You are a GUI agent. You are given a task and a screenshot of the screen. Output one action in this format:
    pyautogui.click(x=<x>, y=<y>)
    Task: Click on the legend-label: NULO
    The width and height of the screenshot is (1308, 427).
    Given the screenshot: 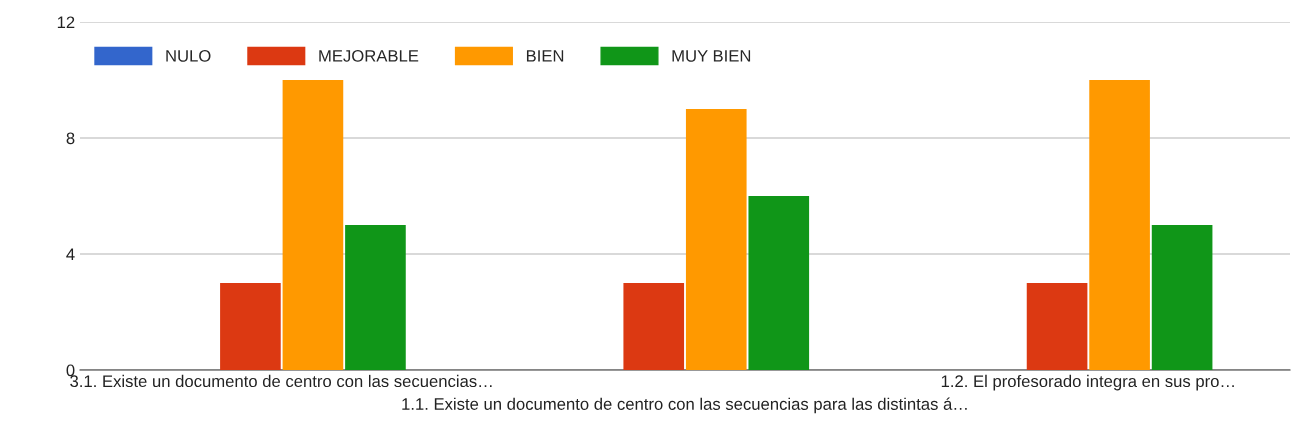 What is the action you would take?
    pyautogui.click(x=188, y=55)
    